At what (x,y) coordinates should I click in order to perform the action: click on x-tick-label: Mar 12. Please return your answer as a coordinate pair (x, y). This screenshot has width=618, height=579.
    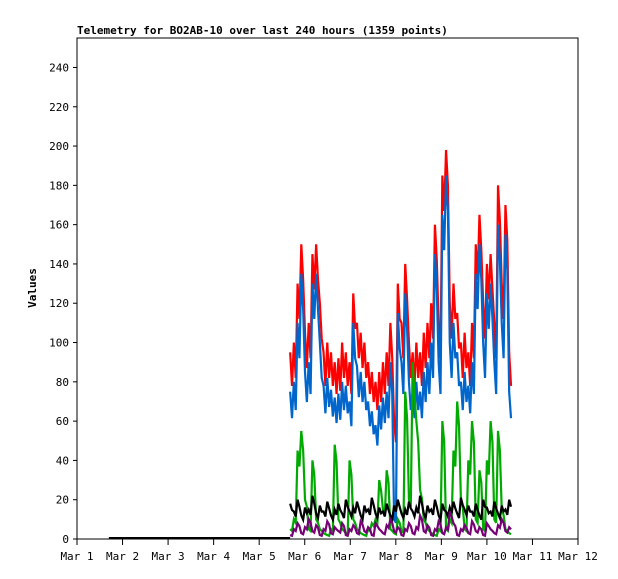
    Looking at the image, I should click on (578, 556).